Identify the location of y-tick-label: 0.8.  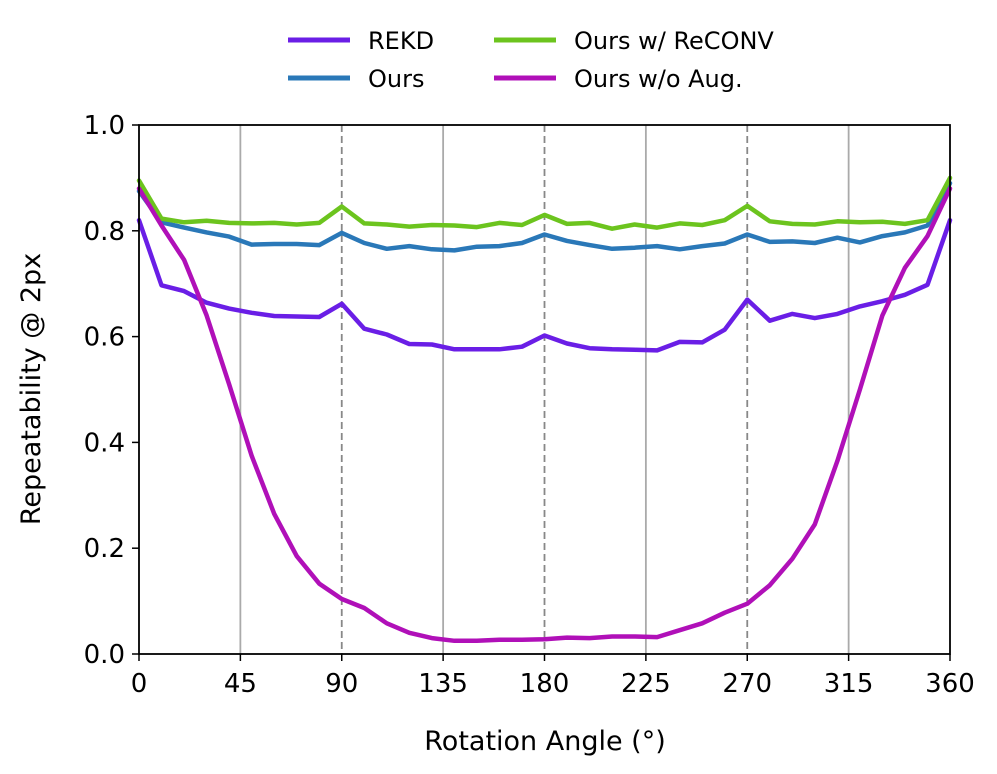
(104, 232).